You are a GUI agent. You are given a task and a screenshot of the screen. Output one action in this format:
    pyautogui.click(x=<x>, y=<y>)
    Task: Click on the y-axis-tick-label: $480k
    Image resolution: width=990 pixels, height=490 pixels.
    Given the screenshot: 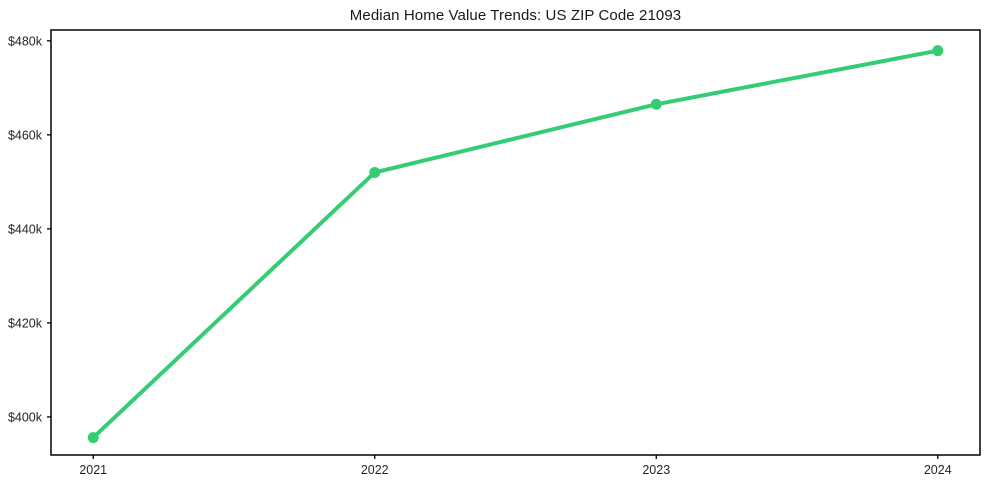 What is the action you would take?
    pyautogui.click(x=25, y=41)
    